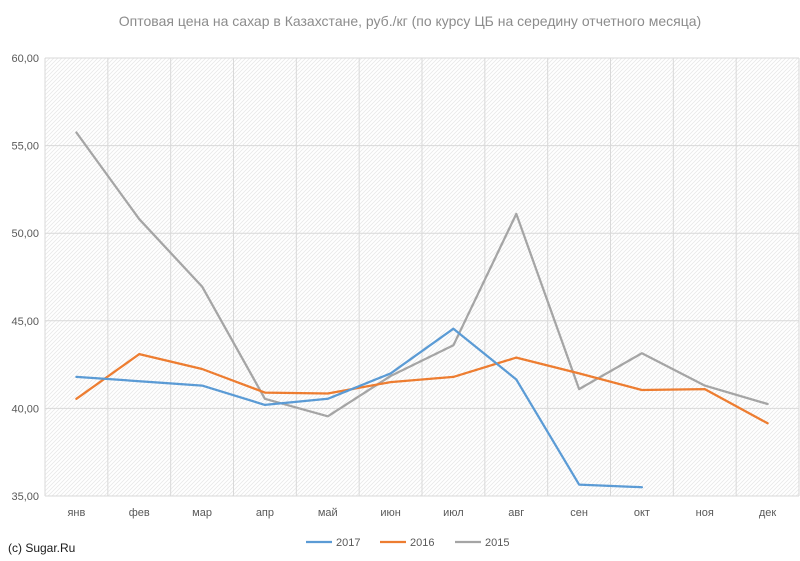 This screenshot has height=561, width=800. What do you see at coordinates (705, 513) in the screenshot?
I see `x-tick-label: ноя` at bounding box center [705, 513].